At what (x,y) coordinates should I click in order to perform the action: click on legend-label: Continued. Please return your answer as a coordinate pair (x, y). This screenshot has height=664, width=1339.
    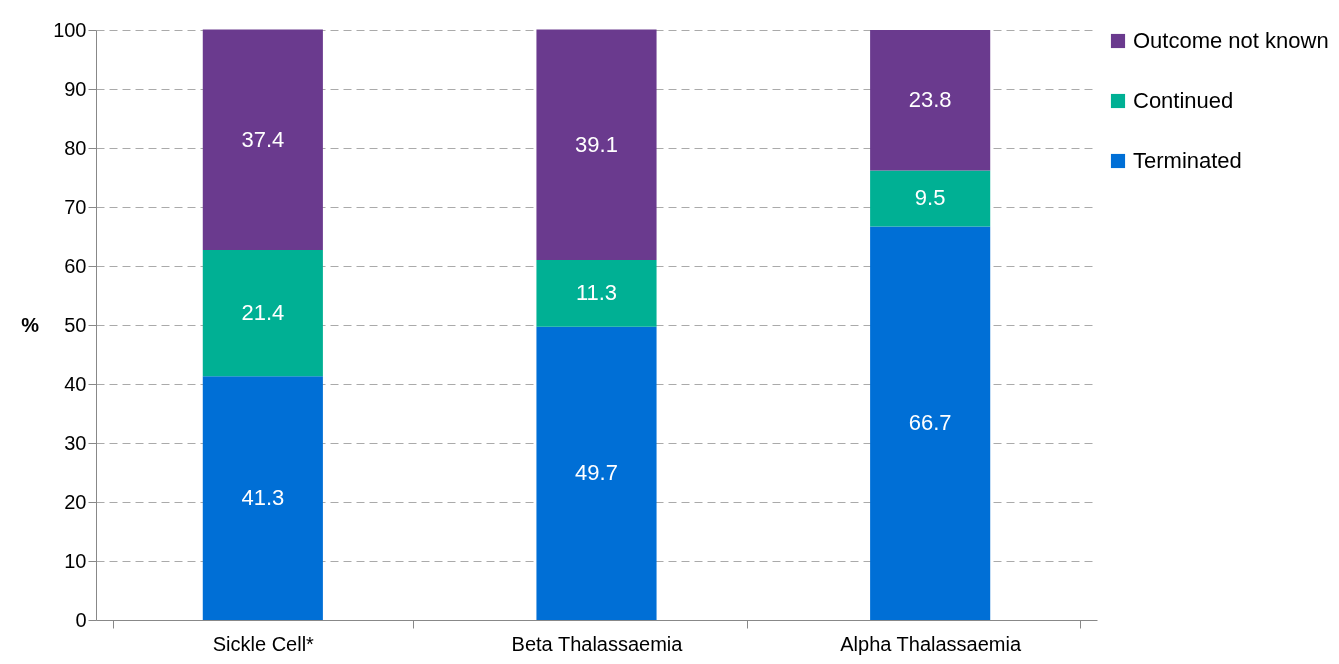
    Looking at the image, I should click on (1183, 100).